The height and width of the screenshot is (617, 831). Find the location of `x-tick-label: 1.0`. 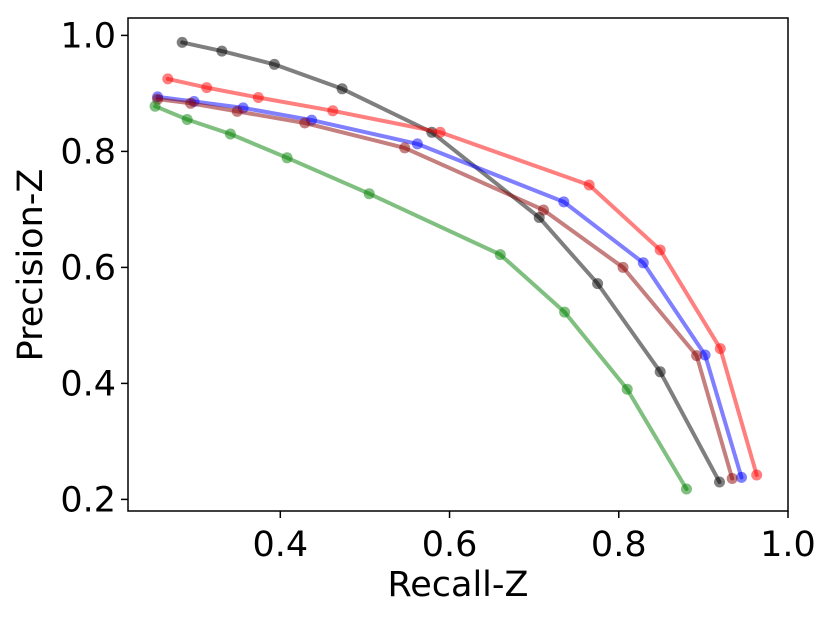

x-tick-label: 1.0 is located at coordinates (788, 545).